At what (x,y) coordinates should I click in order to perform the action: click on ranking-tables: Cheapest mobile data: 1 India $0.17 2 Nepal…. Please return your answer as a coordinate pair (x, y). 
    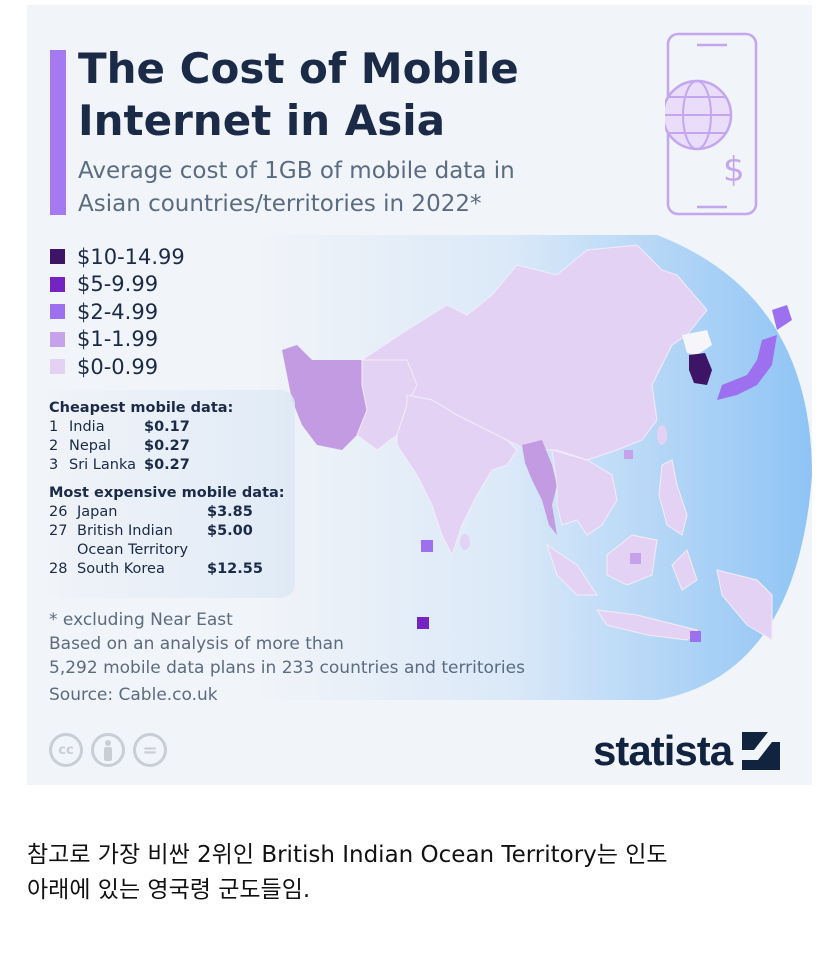
    Looking at the image, I should click on (167, 489).